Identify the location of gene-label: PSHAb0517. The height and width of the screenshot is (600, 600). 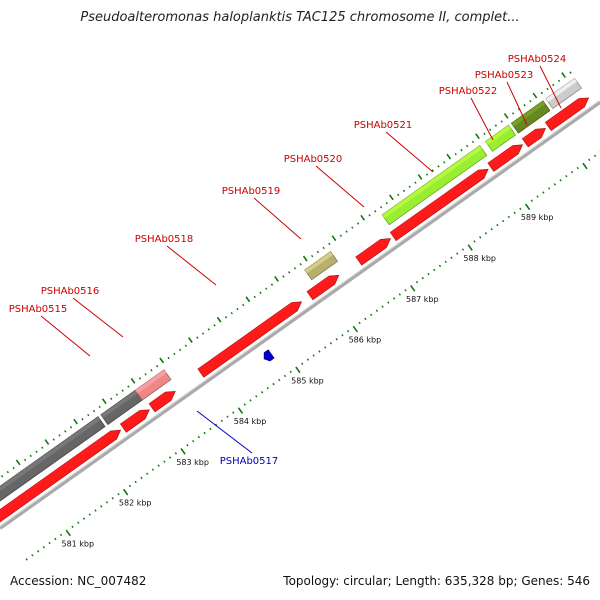
(249, 461).